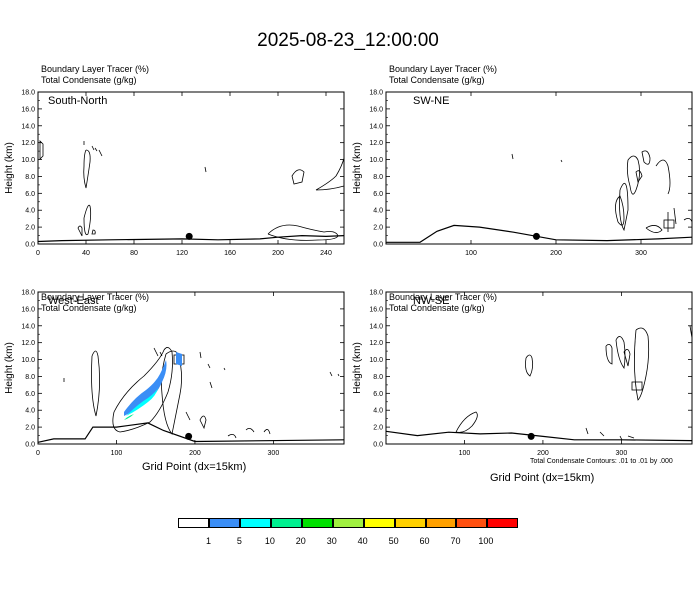  I want to click on condensate-contours-sn, so click(192, 190).